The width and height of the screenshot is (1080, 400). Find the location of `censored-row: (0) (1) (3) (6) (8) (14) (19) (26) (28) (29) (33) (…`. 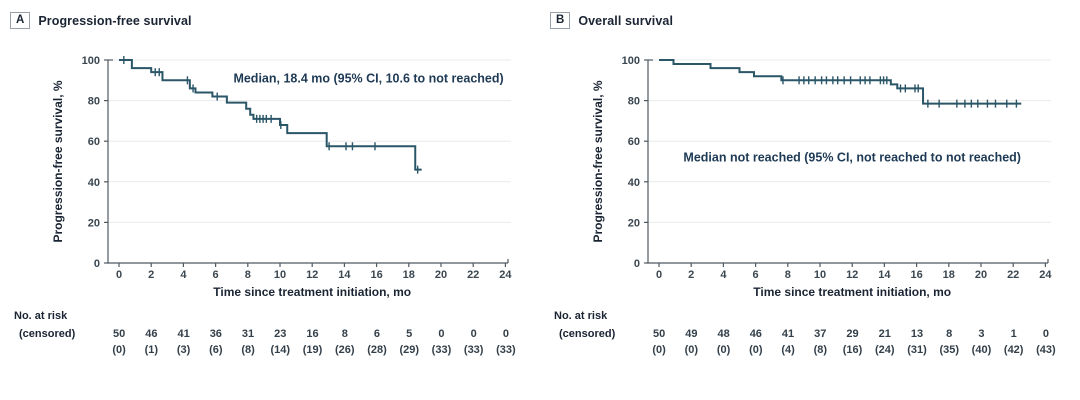

censored-row: (0) (1) (3) (6) (8) (14) (19) (26) (28) (29) (33) (… is located at coordinates (312, 350).